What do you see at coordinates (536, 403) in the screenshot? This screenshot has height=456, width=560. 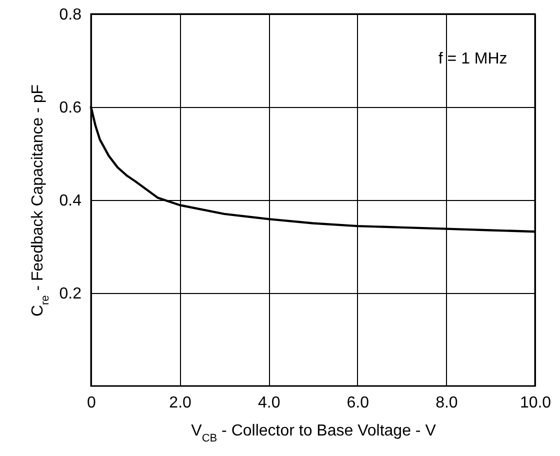 I see `x-tick-label: 10.0` at bounding box center [536, 403].